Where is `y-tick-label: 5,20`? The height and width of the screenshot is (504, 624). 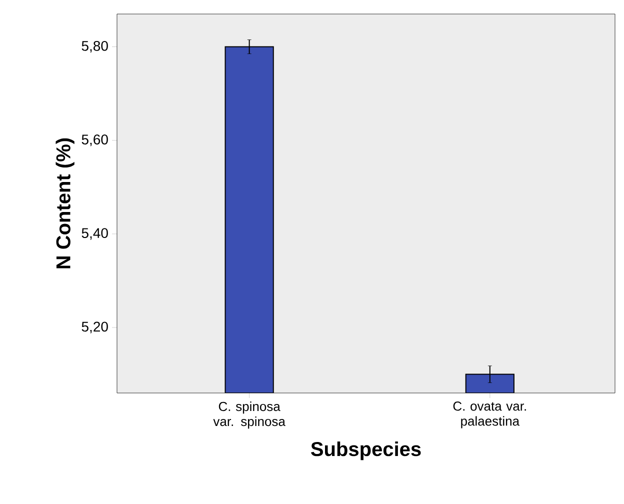 y-tick-label: 5,20 is located at coordinates (95, 328).